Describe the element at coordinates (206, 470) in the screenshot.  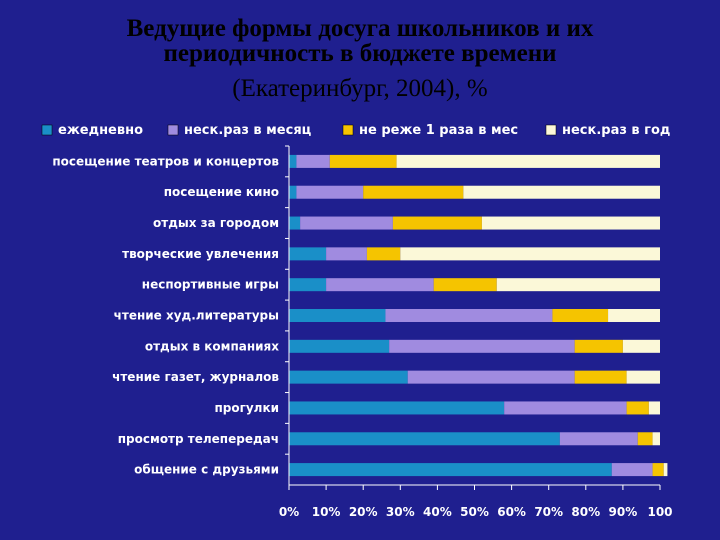
I see `category-label: общение с друзьями` at that location.